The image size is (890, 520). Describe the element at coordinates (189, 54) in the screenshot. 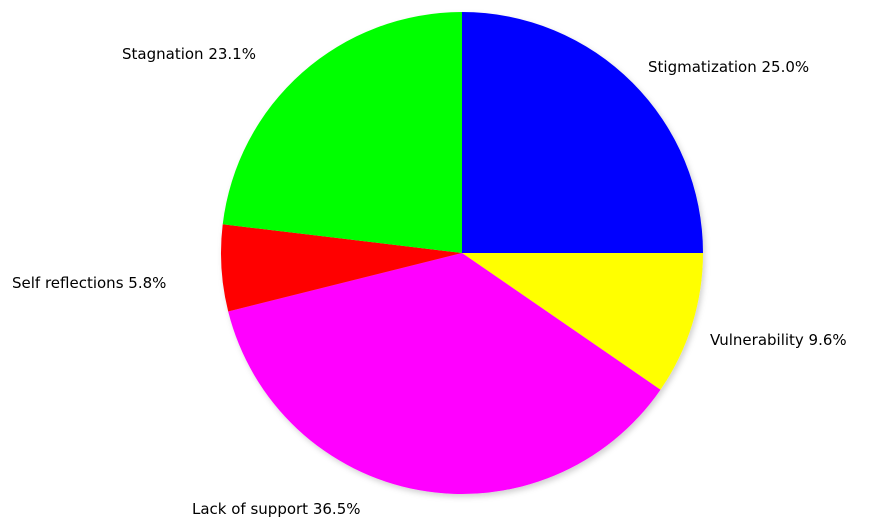

I see `slice-label-stagnation: Stagnation 23.1%` at that location.